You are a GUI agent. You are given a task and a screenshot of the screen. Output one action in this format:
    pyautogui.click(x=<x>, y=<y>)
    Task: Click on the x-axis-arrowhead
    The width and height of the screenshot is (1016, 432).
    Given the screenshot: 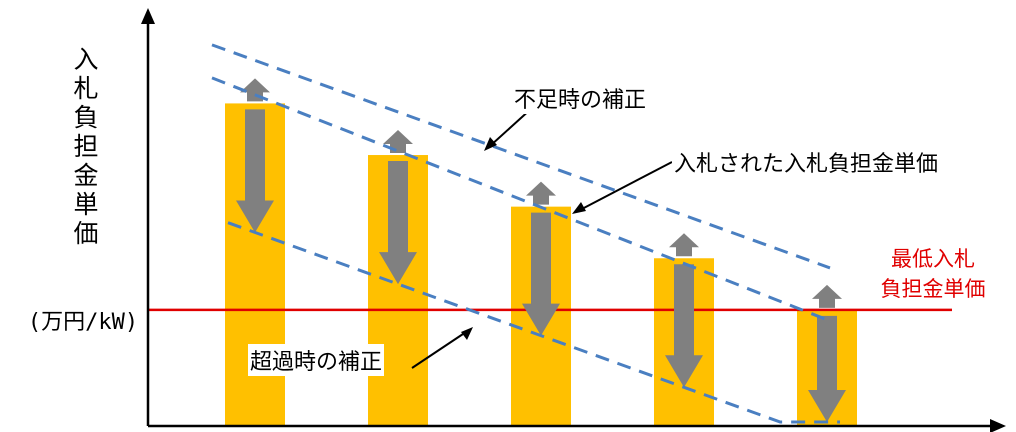 What is the action you would take?
    pyautogui.click(x=998, y=425)
    